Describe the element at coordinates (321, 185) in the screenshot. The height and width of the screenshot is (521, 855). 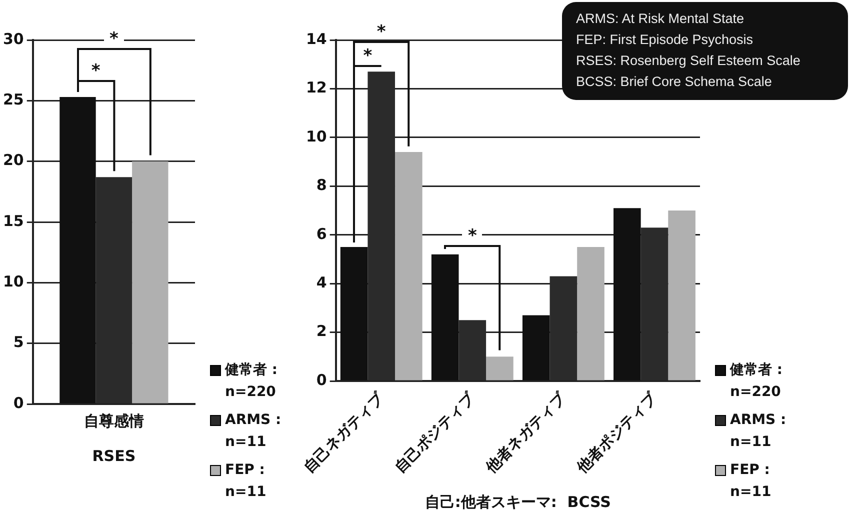
I see `y-tick-label: 8` at that location.